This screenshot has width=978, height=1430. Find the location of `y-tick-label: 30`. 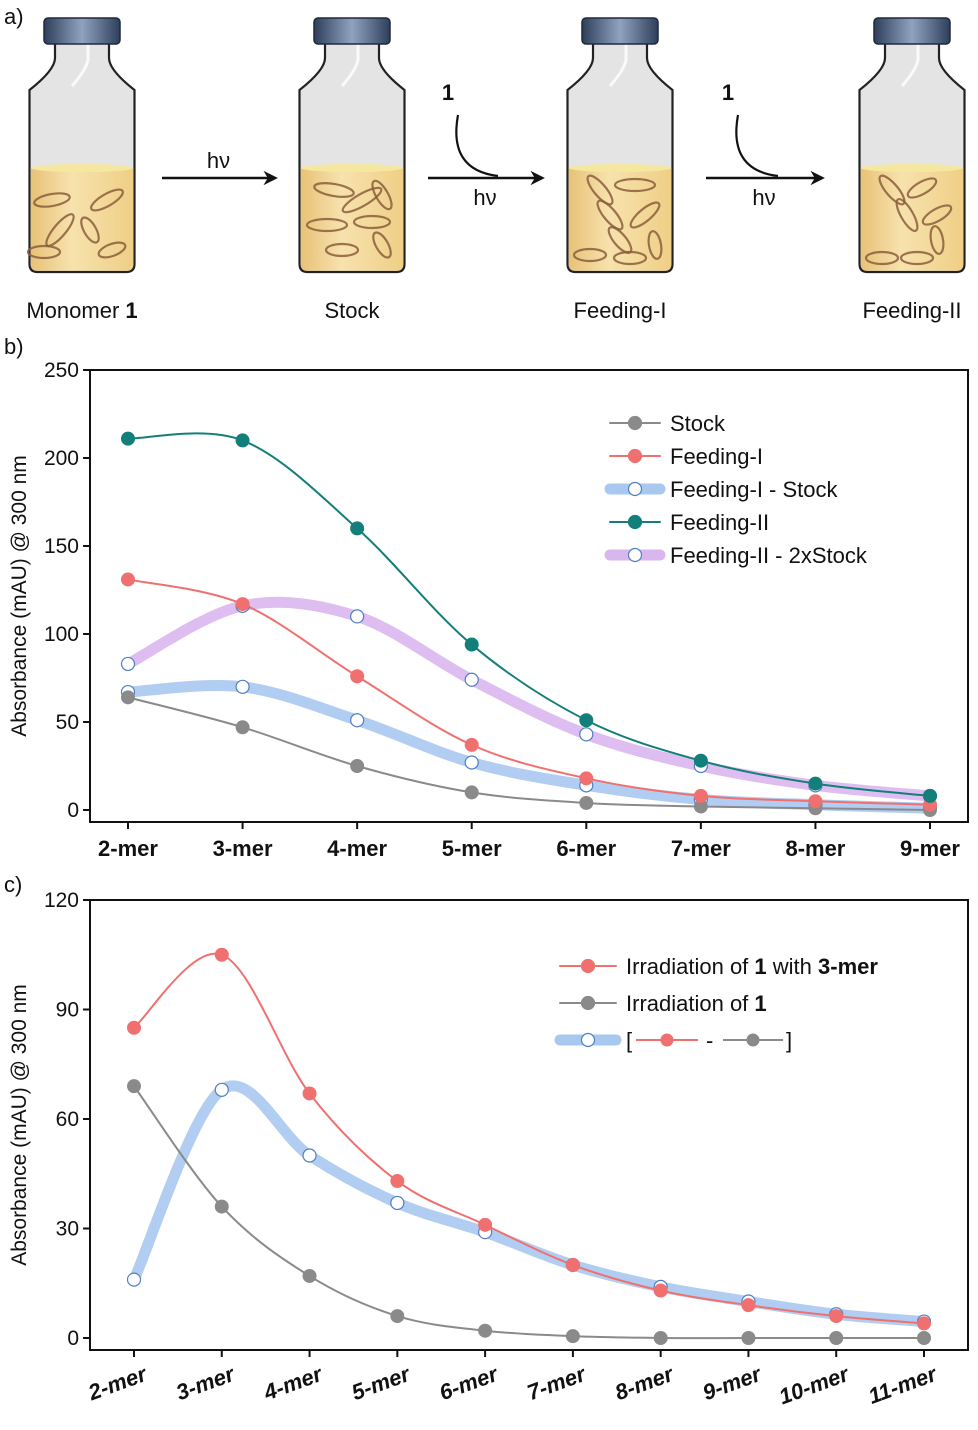

y-tick-label: 30 is located at coordinates (67, 1229).